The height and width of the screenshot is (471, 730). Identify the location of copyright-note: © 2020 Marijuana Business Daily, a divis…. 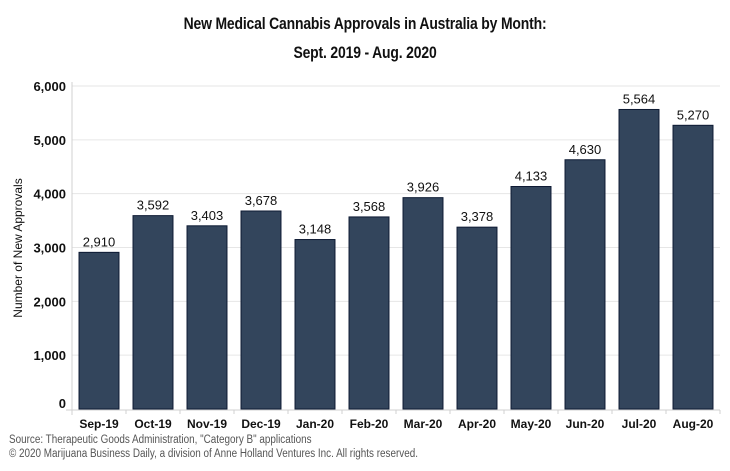
(213, 454).